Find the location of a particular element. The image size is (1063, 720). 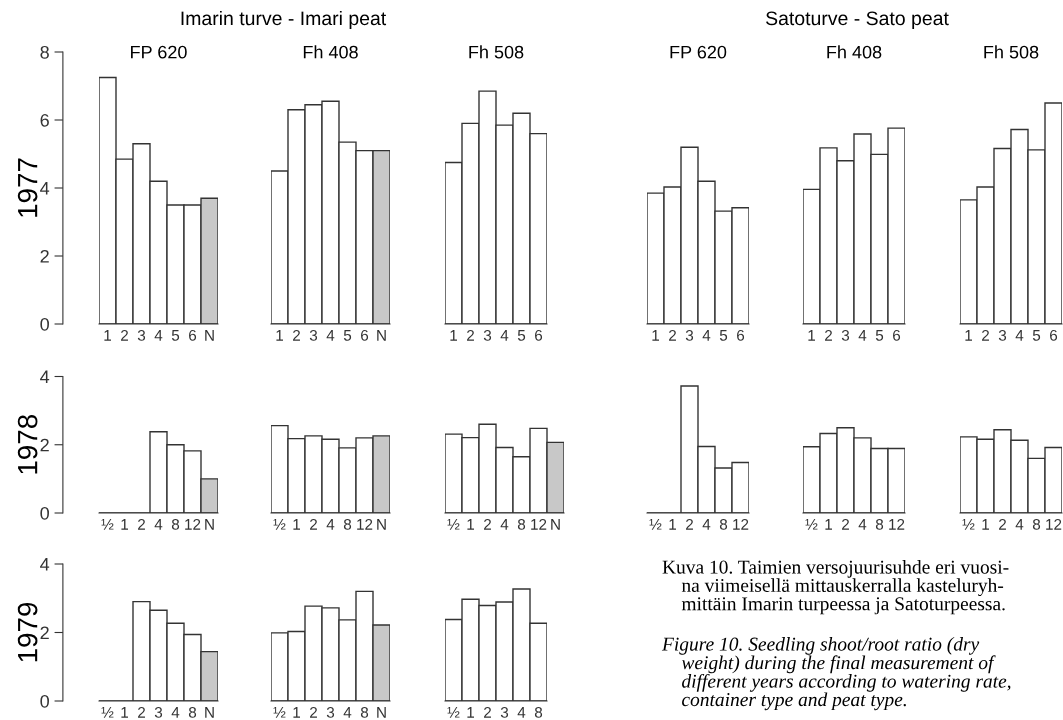

text: Imarin turve - Imari peat is located at coordinates (284, 20).